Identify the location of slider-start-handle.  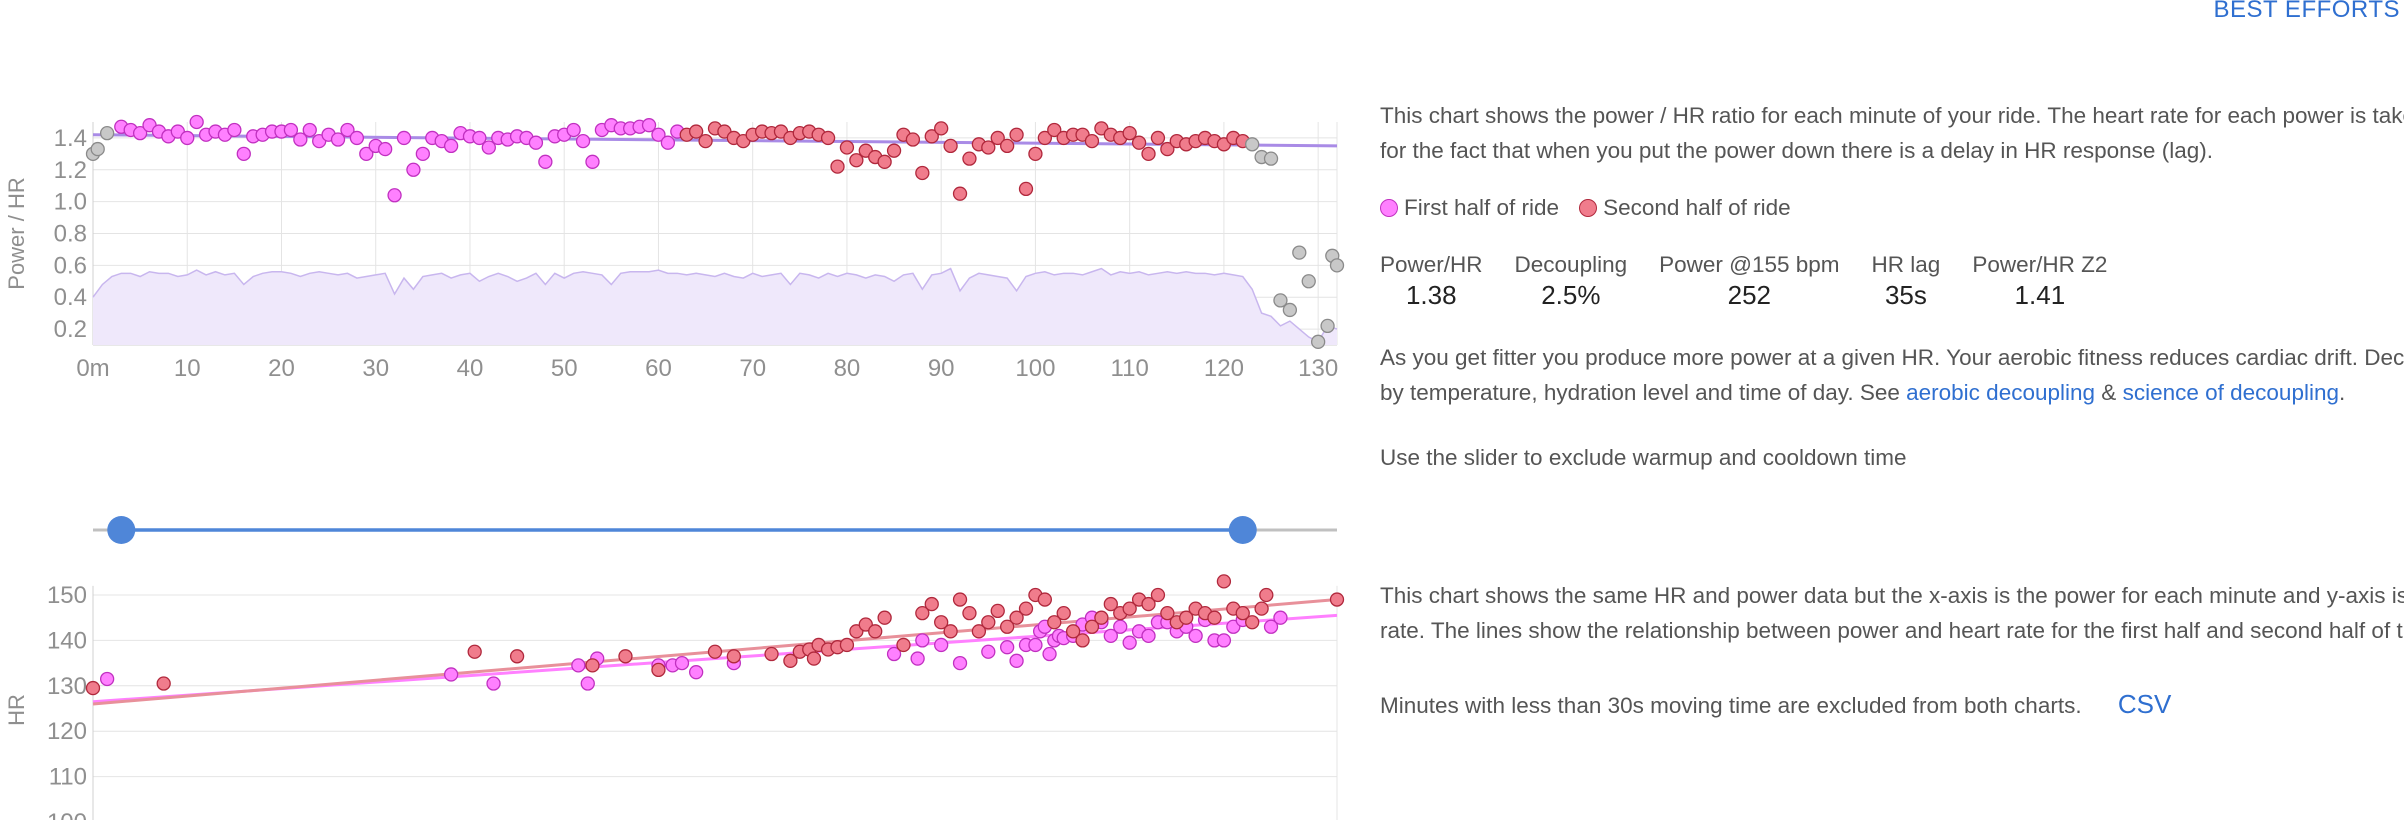
(121, 530).